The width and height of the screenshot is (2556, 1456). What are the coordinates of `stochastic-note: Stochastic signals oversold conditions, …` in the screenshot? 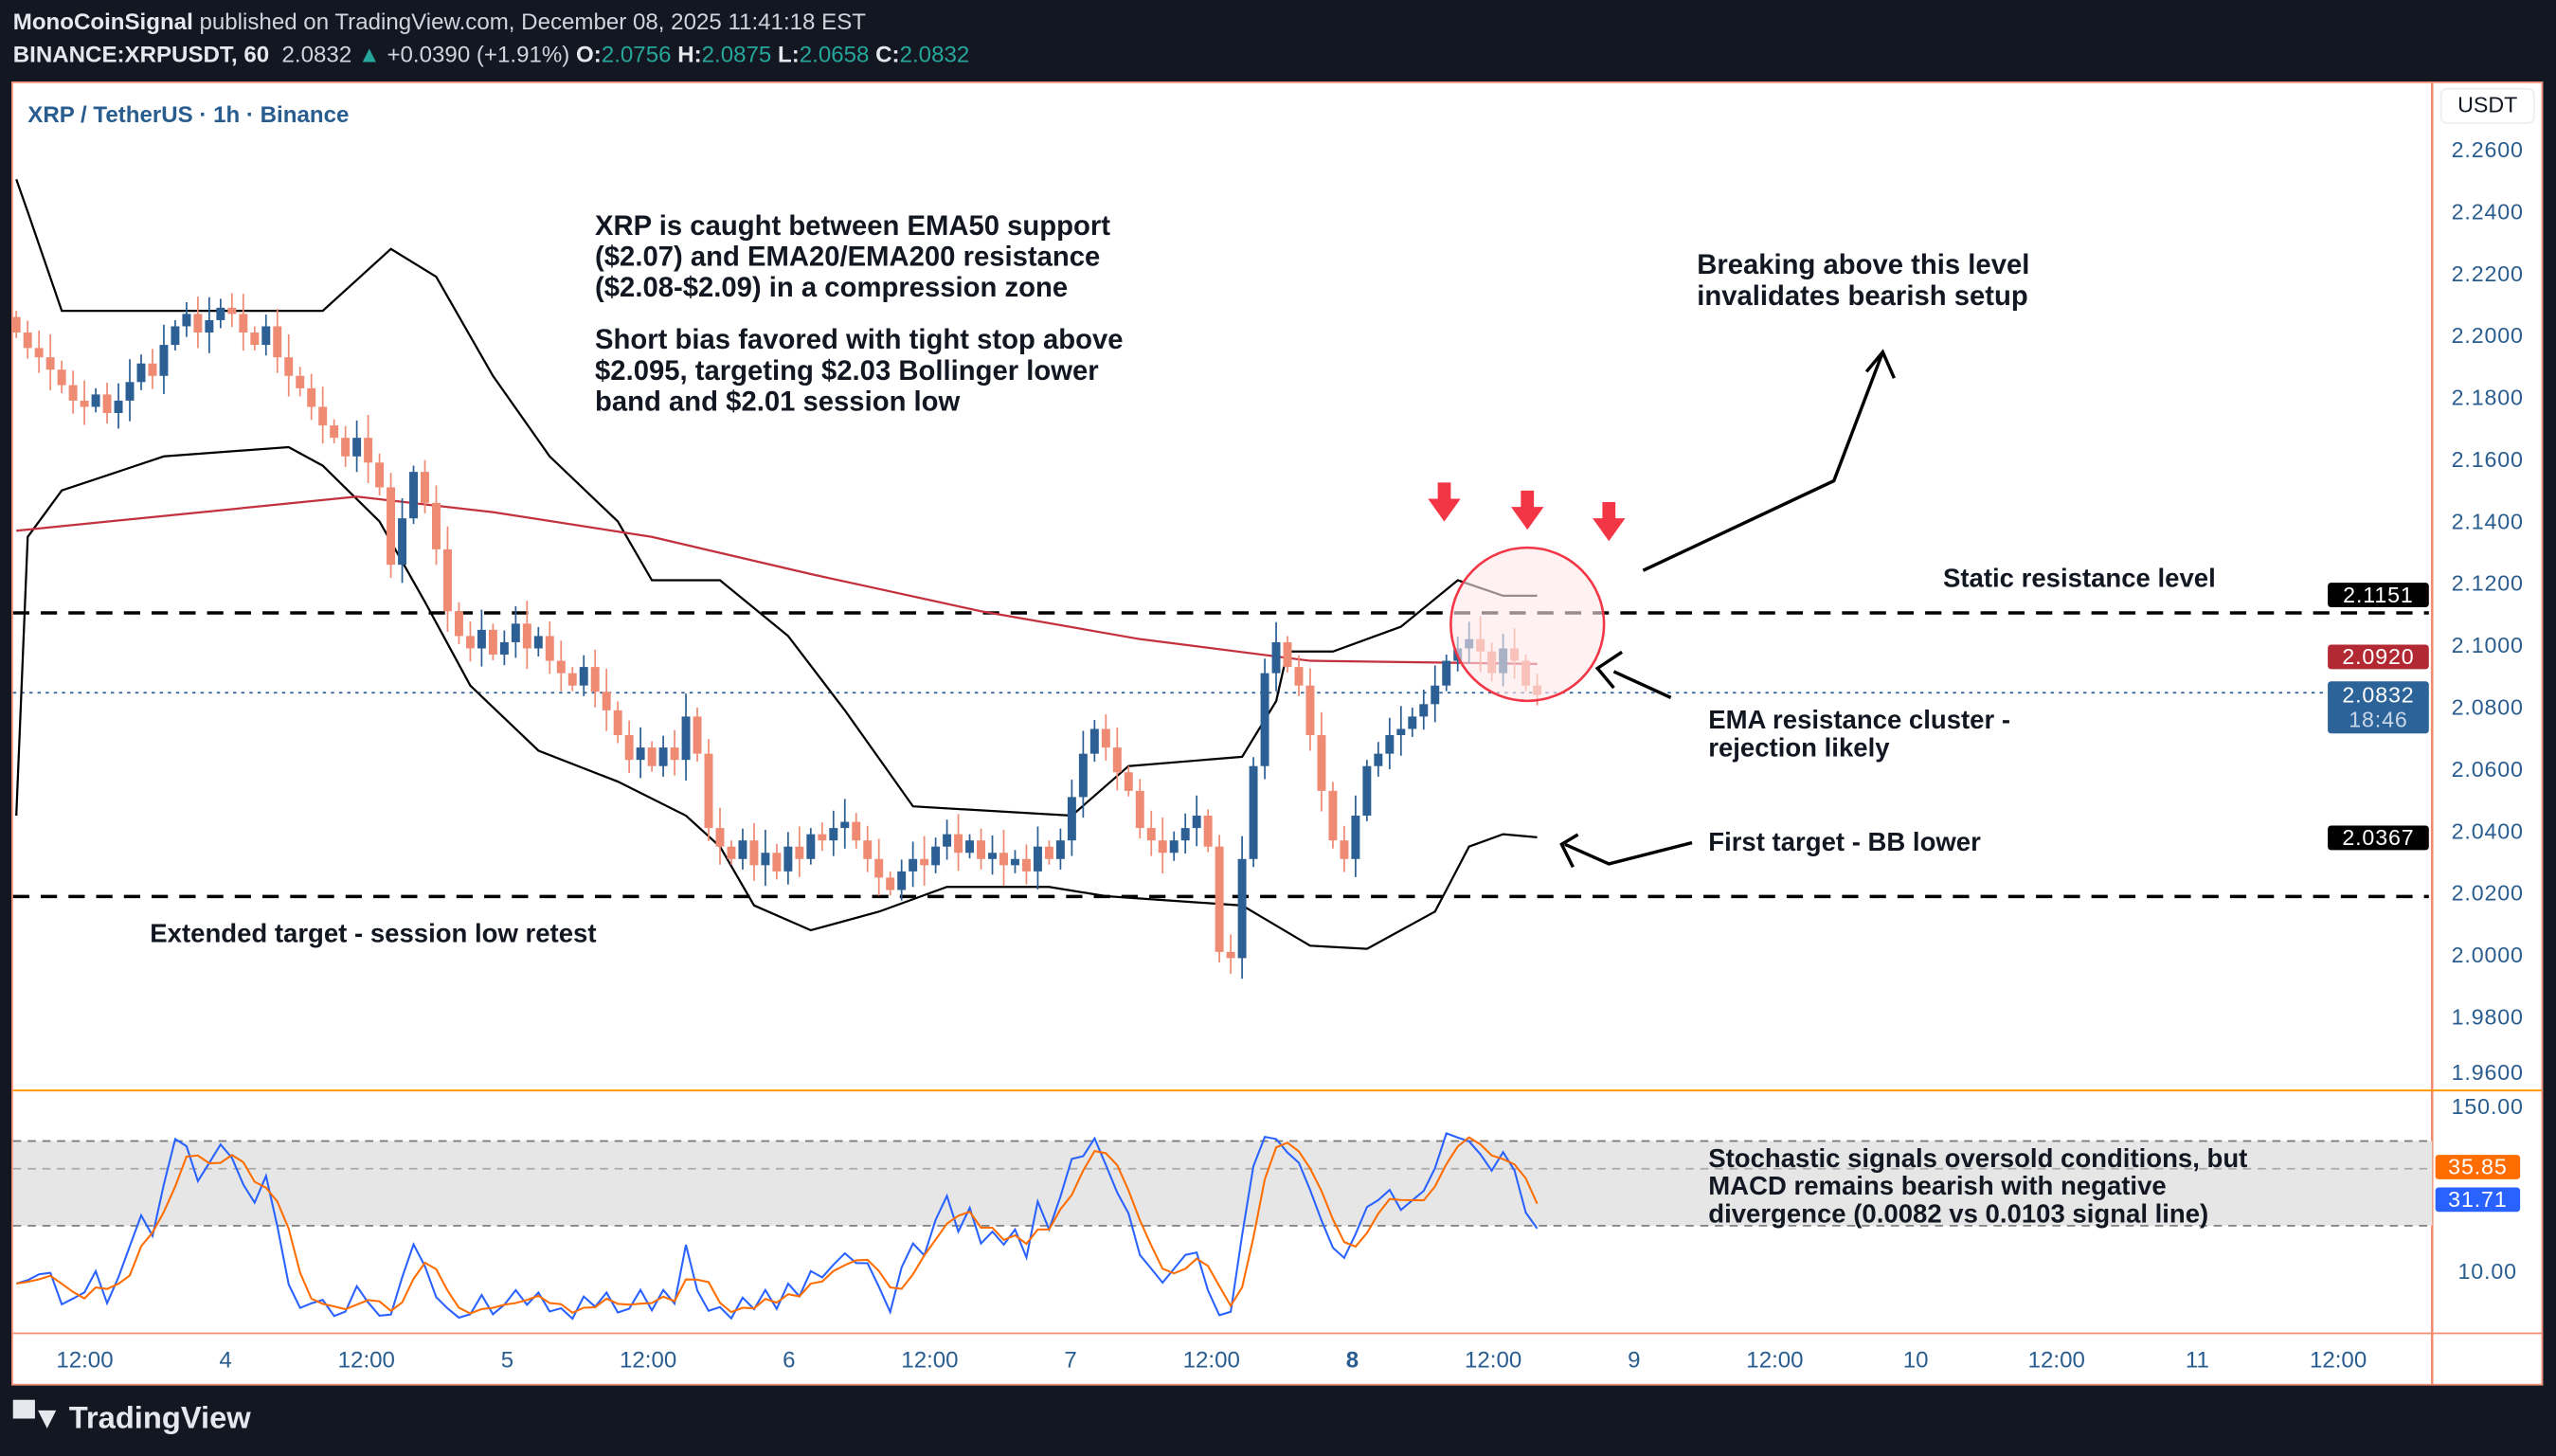 It's located at (1977, 1188).